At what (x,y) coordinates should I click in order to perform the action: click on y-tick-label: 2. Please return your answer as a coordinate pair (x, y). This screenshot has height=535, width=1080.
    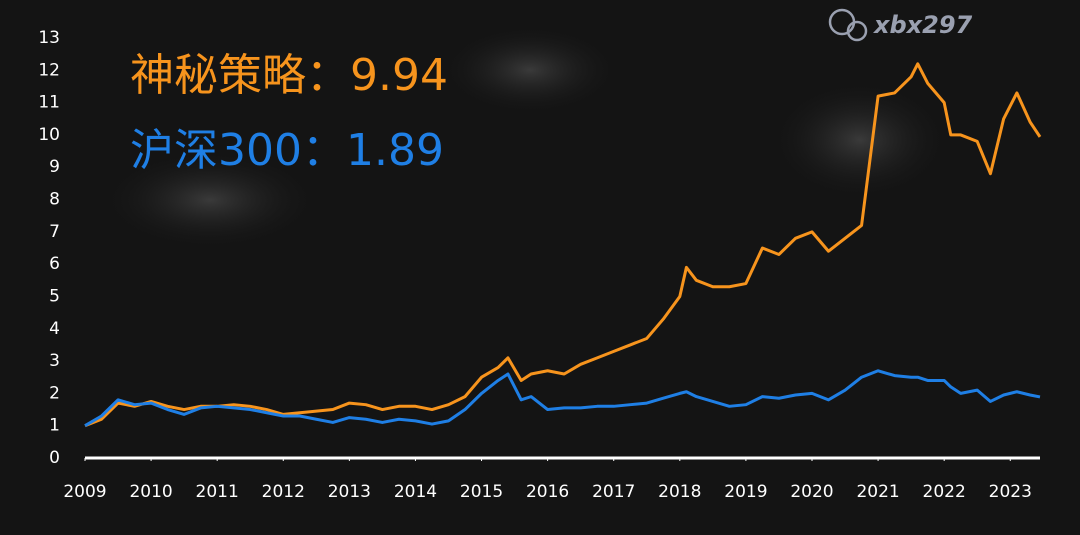
    Looking at the image, I should click on (54, 393).